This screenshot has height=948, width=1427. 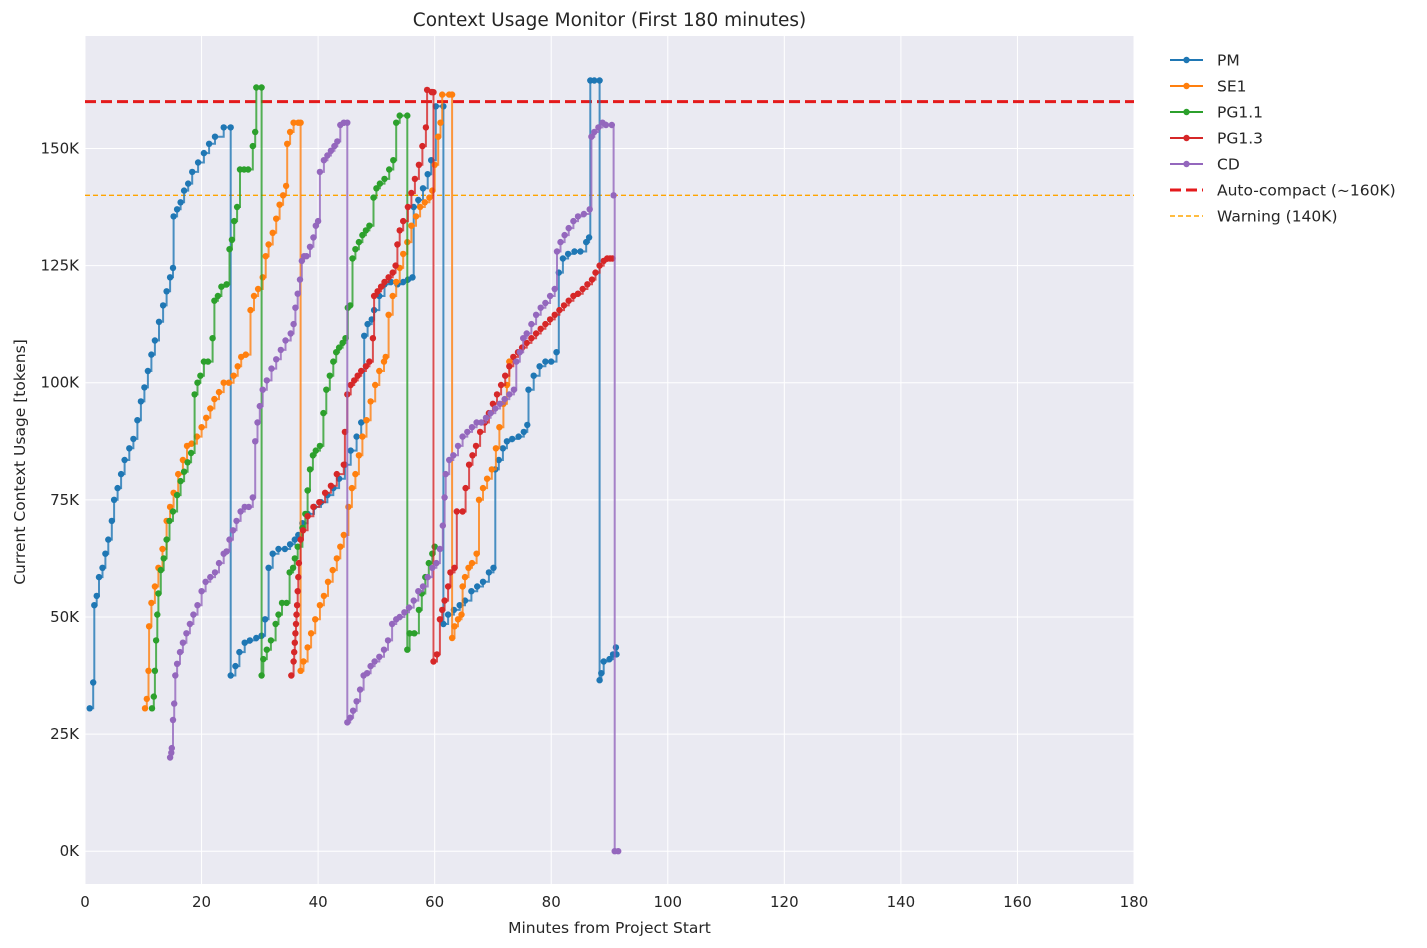 I want to click on y-axis-label: Current Context Usage [tokens], so click(x=20, y=462).